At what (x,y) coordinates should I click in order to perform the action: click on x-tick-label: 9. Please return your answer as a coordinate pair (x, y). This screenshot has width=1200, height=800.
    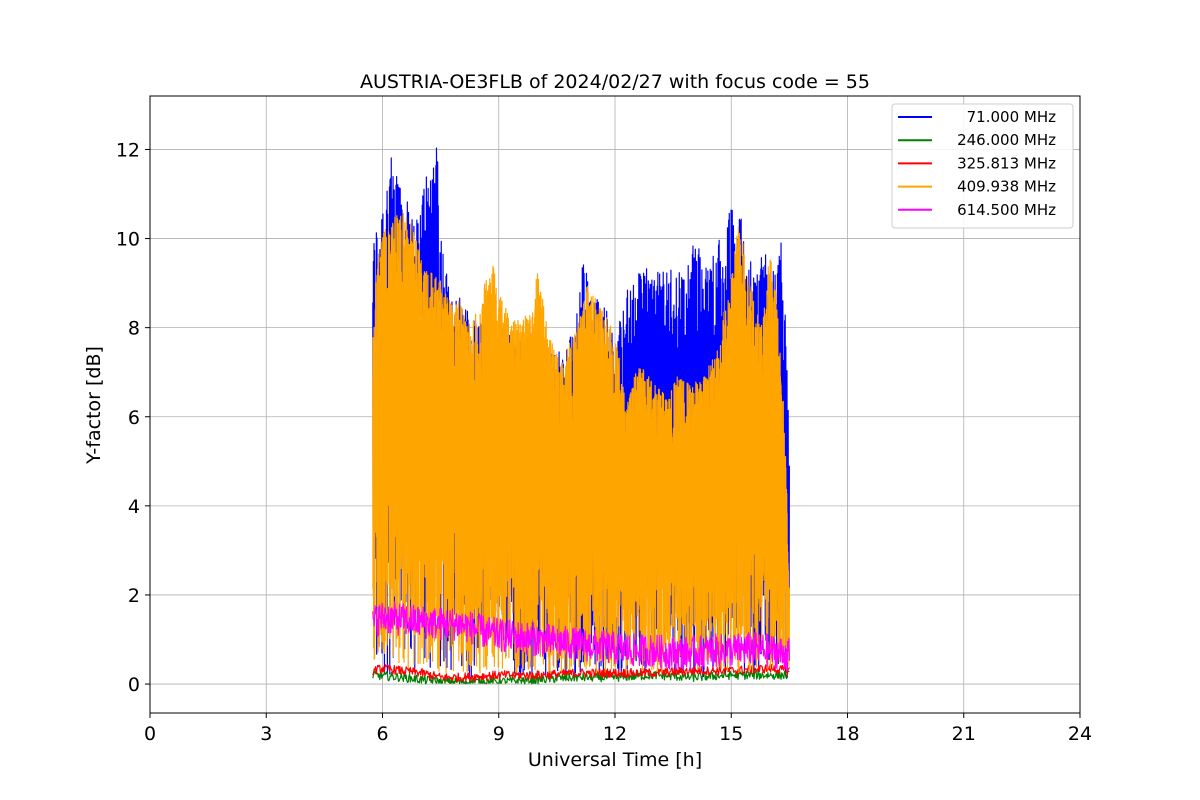
    Looking at the image, I should click on (499, 734).